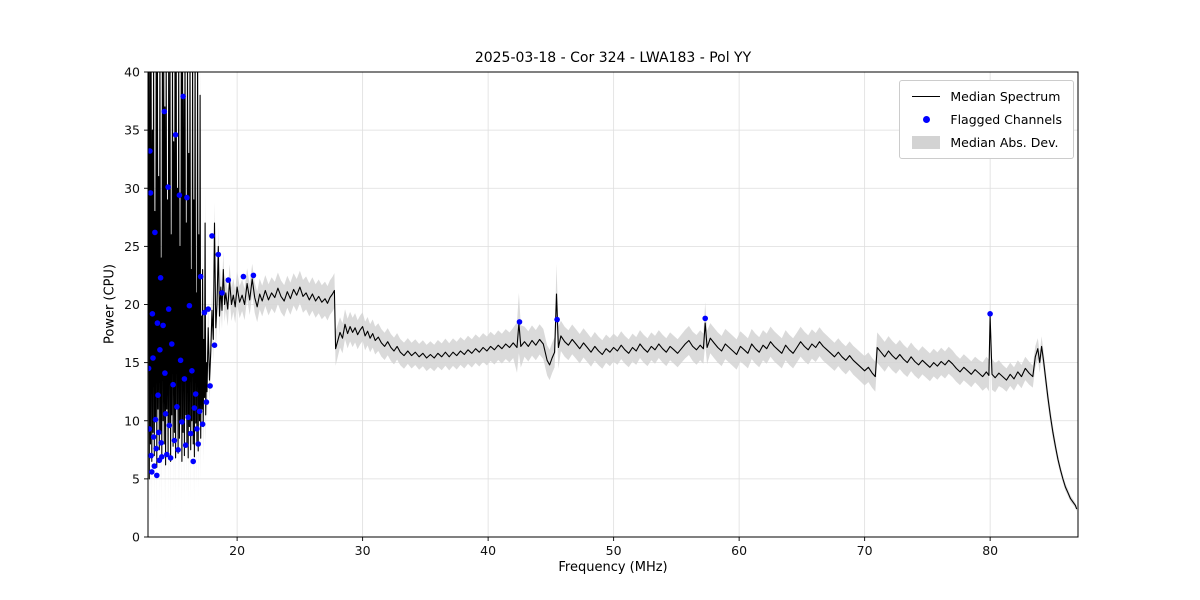  I want to click on chart-title: 2025-03-18 - Cor 324 - LWA183 - Pol YY, so click(613, 58).